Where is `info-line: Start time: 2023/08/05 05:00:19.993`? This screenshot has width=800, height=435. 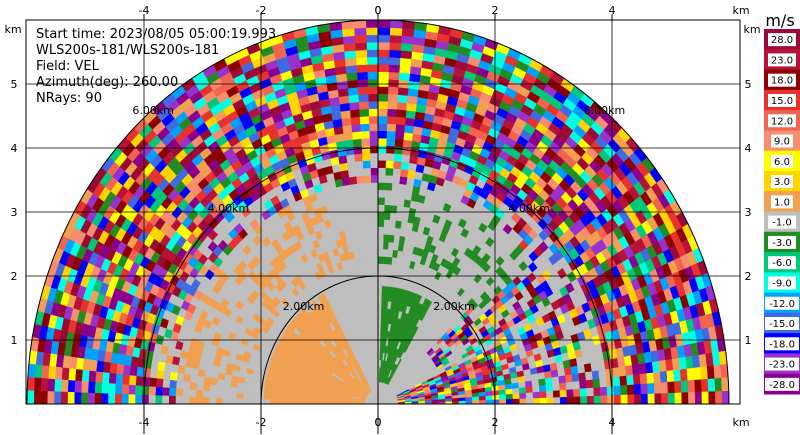
info-line: Start time: 2023/08/05 05:00:19.993 is located at coordinates (156, 34).